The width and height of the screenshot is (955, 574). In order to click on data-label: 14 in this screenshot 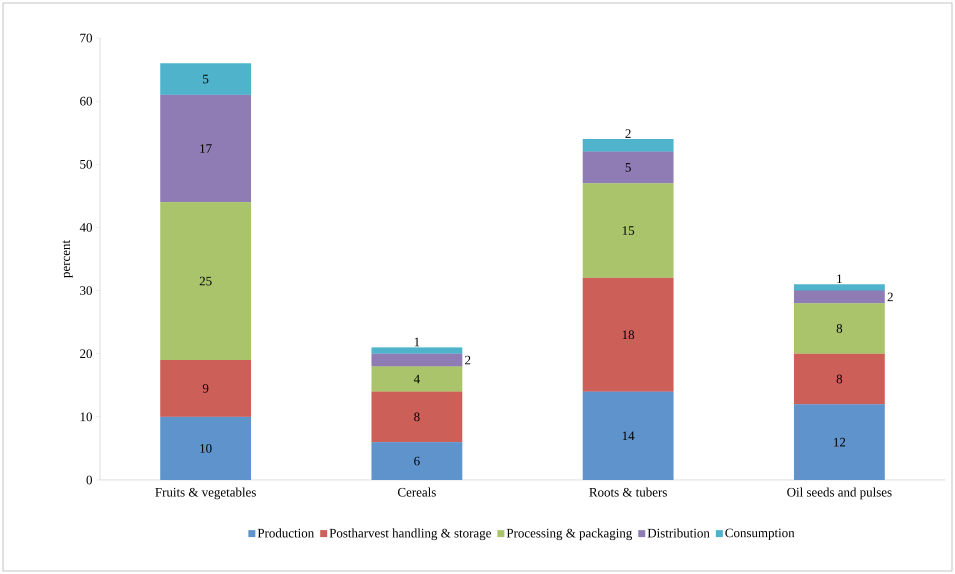, I will do `click(628, 436)`.